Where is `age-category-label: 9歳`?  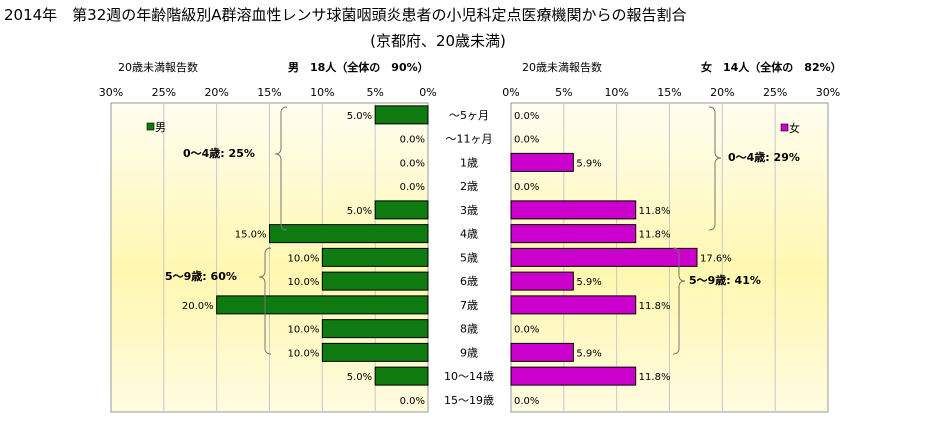 age-category-label: 9歳 is located at coordinates (469, 352).